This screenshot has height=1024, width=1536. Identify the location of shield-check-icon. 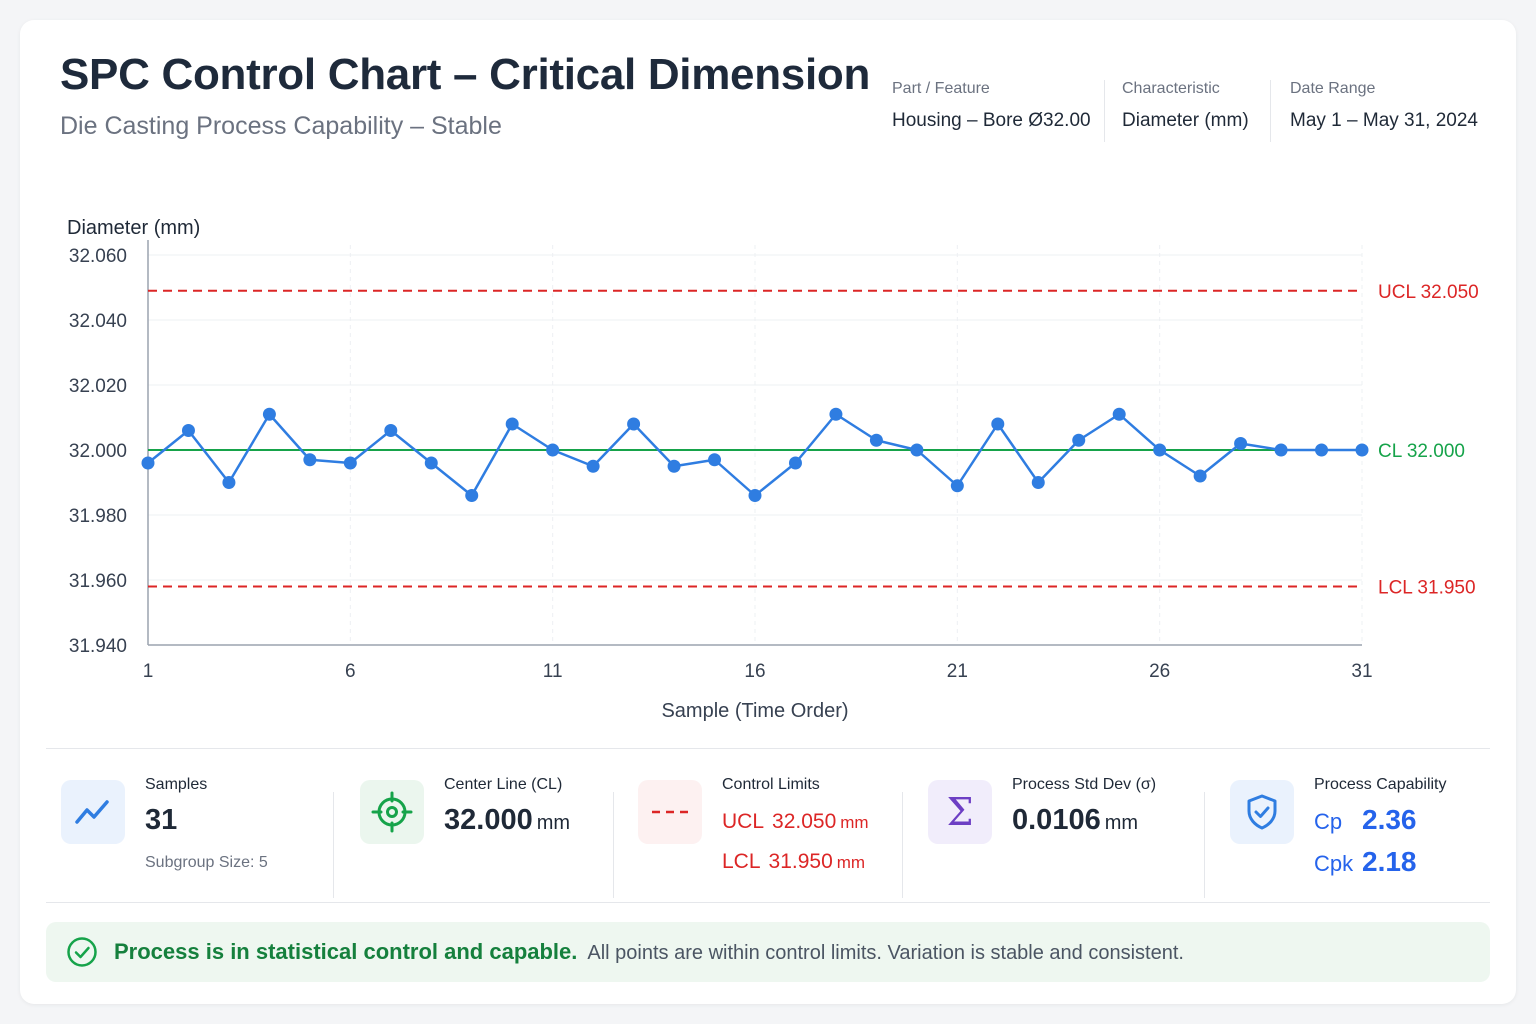
(1262, 812).